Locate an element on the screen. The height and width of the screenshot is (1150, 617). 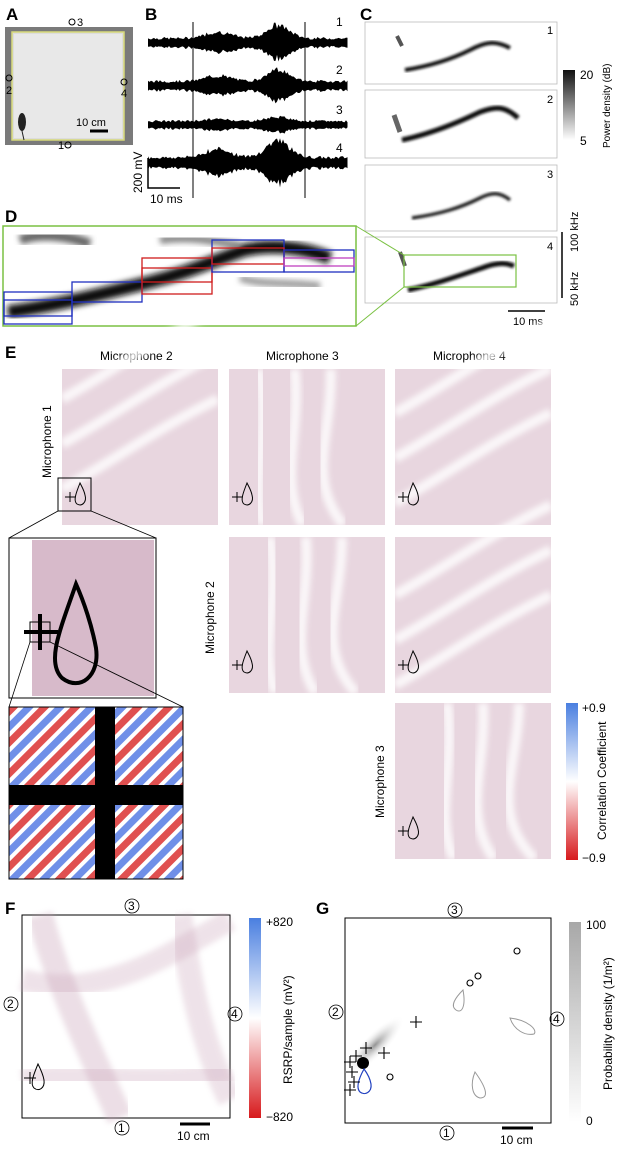
mouse-outline-large is located at coordinates (76, 632).